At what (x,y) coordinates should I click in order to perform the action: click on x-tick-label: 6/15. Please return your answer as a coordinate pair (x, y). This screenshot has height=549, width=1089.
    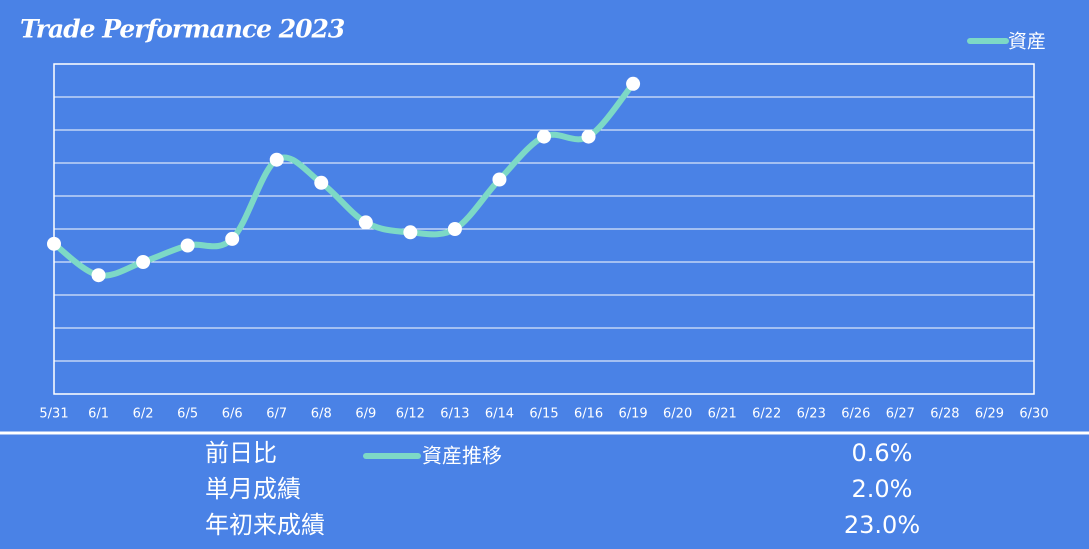
    Looking at the image, I should click on (543, 414).